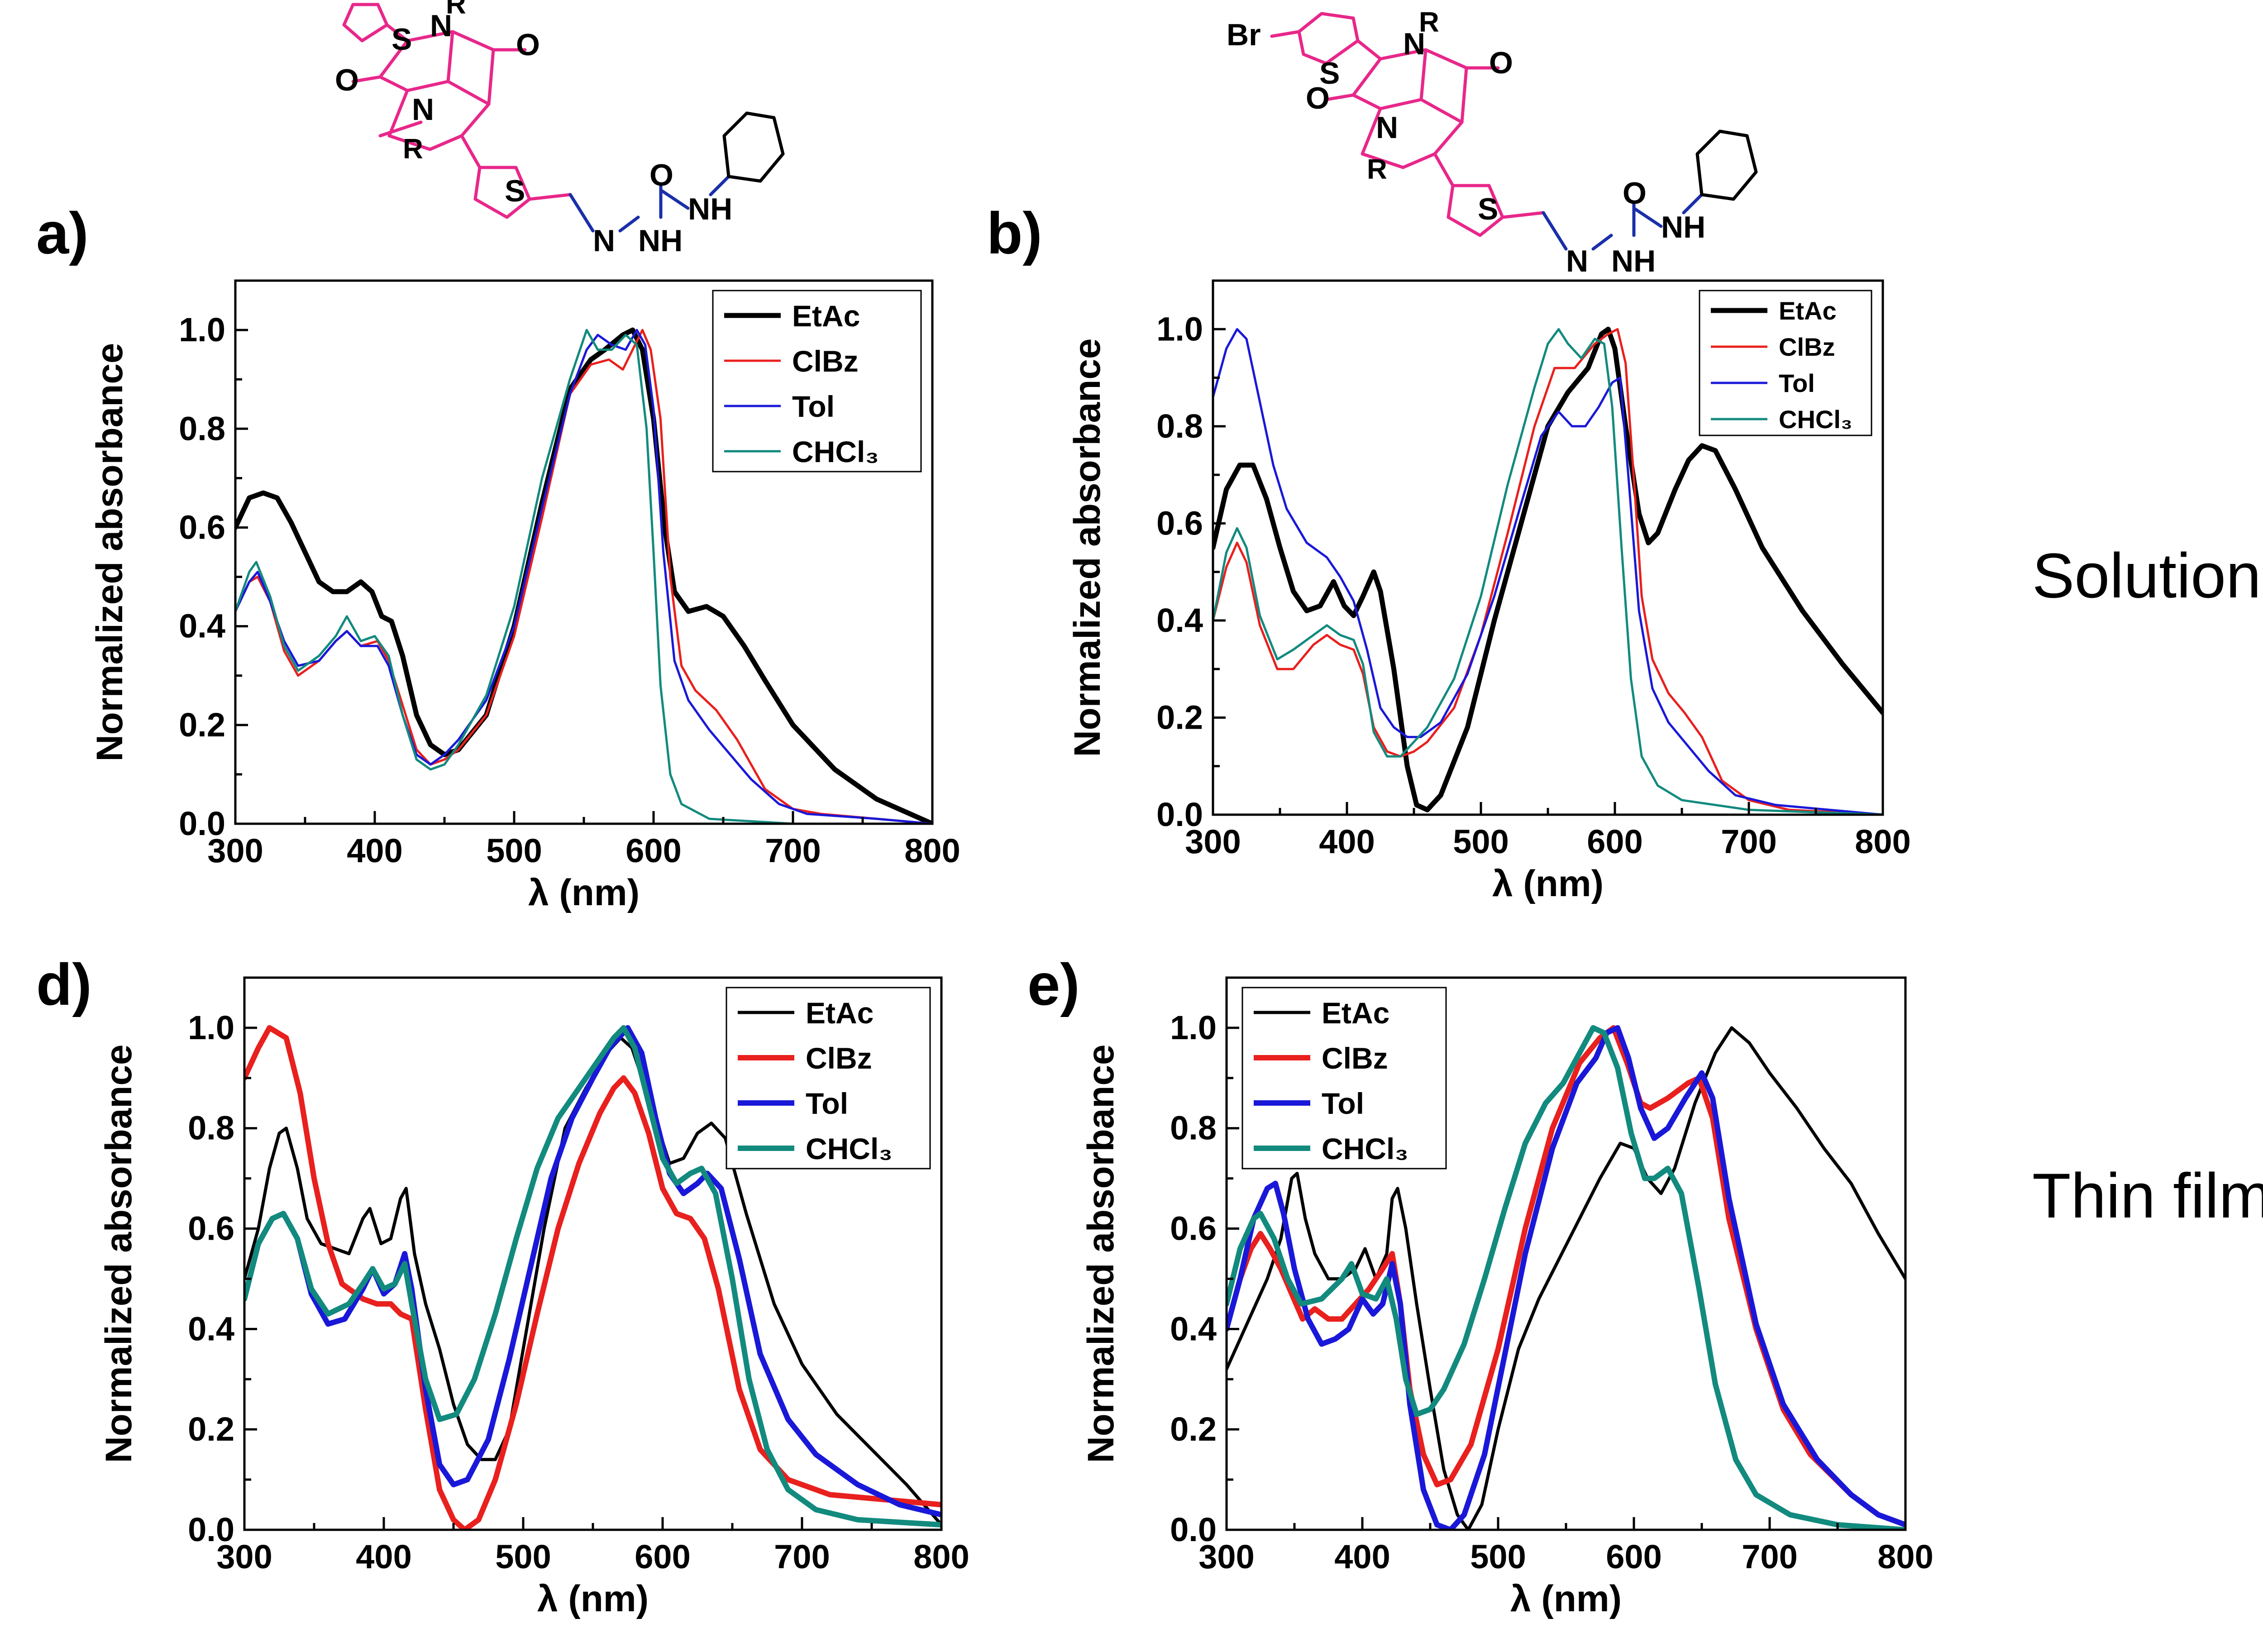 The width and height of the screenshot is (2263, 1652). Describe the element at coordinates (1193, 1128) in the screenshot. I see `y-tick-label: 0.8` at that location.